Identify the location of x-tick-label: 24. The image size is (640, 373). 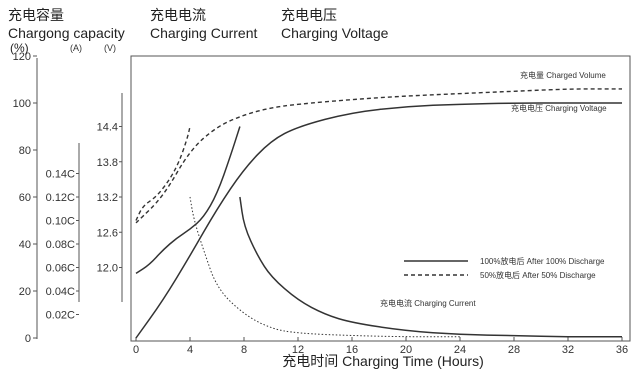
(460, 350).